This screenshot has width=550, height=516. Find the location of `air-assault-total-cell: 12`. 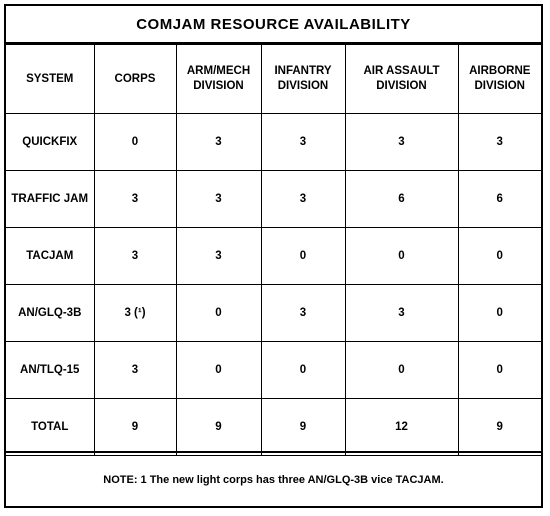

air-assault-total-cell: 12 is located at coordinates (401, 427).